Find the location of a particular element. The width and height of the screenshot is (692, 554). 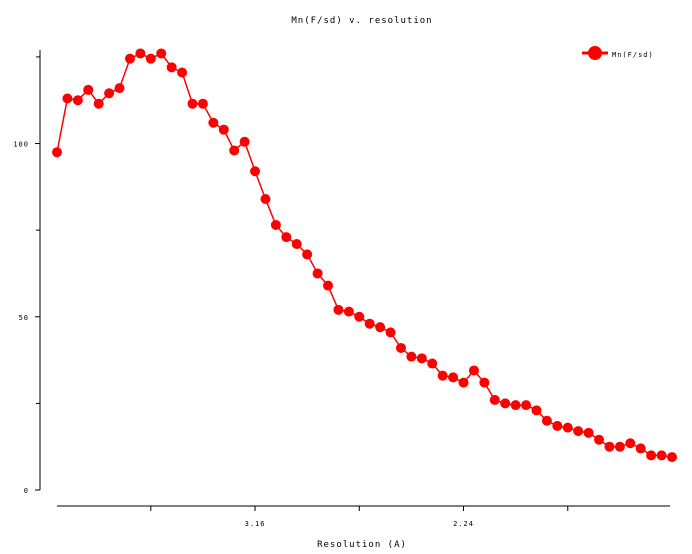

legend-entry-label: Mn(F/sd) is located at coordinates (633, 55).